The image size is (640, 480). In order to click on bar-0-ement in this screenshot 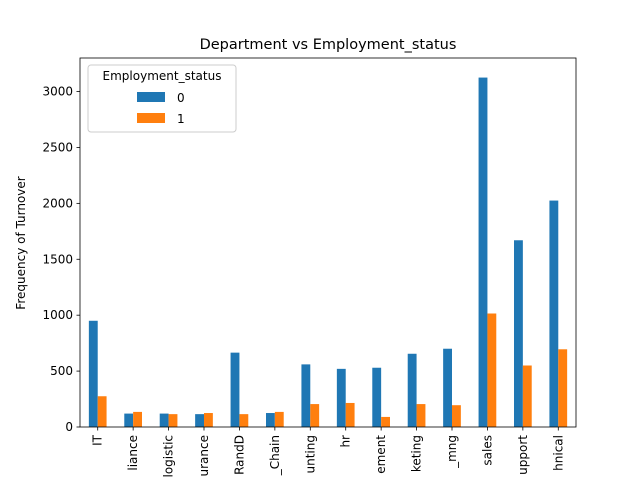, I will do `click(377, 397)`.